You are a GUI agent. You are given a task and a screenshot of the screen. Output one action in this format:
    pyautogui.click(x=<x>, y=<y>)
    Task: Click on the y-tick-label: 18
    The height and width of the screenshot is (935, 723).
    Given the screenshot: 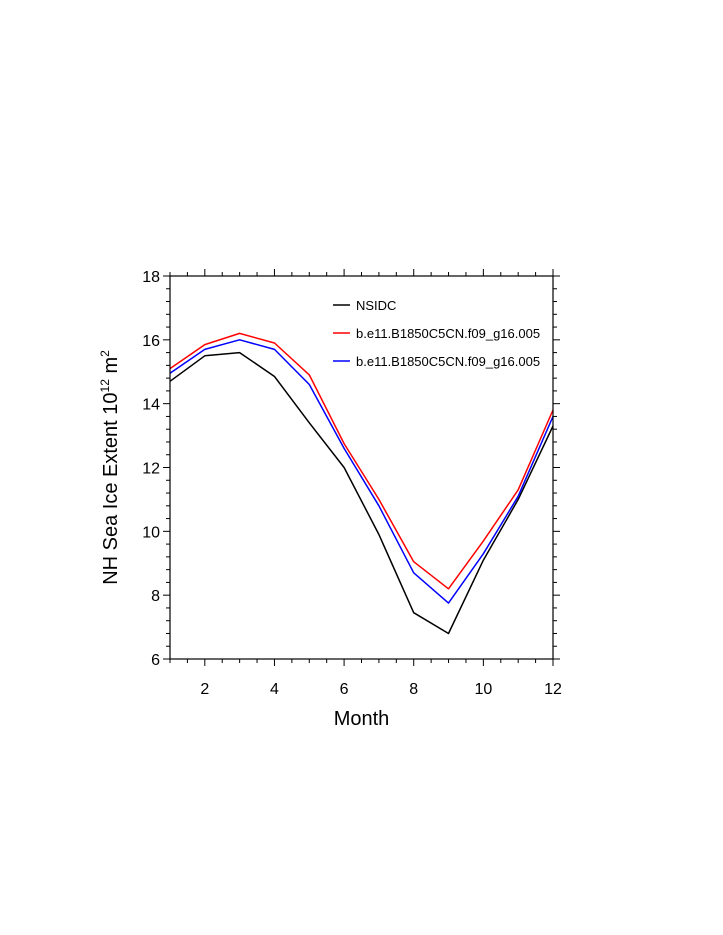 What is the action you would take?
    pyautogui.click(x=151, y=277)
    